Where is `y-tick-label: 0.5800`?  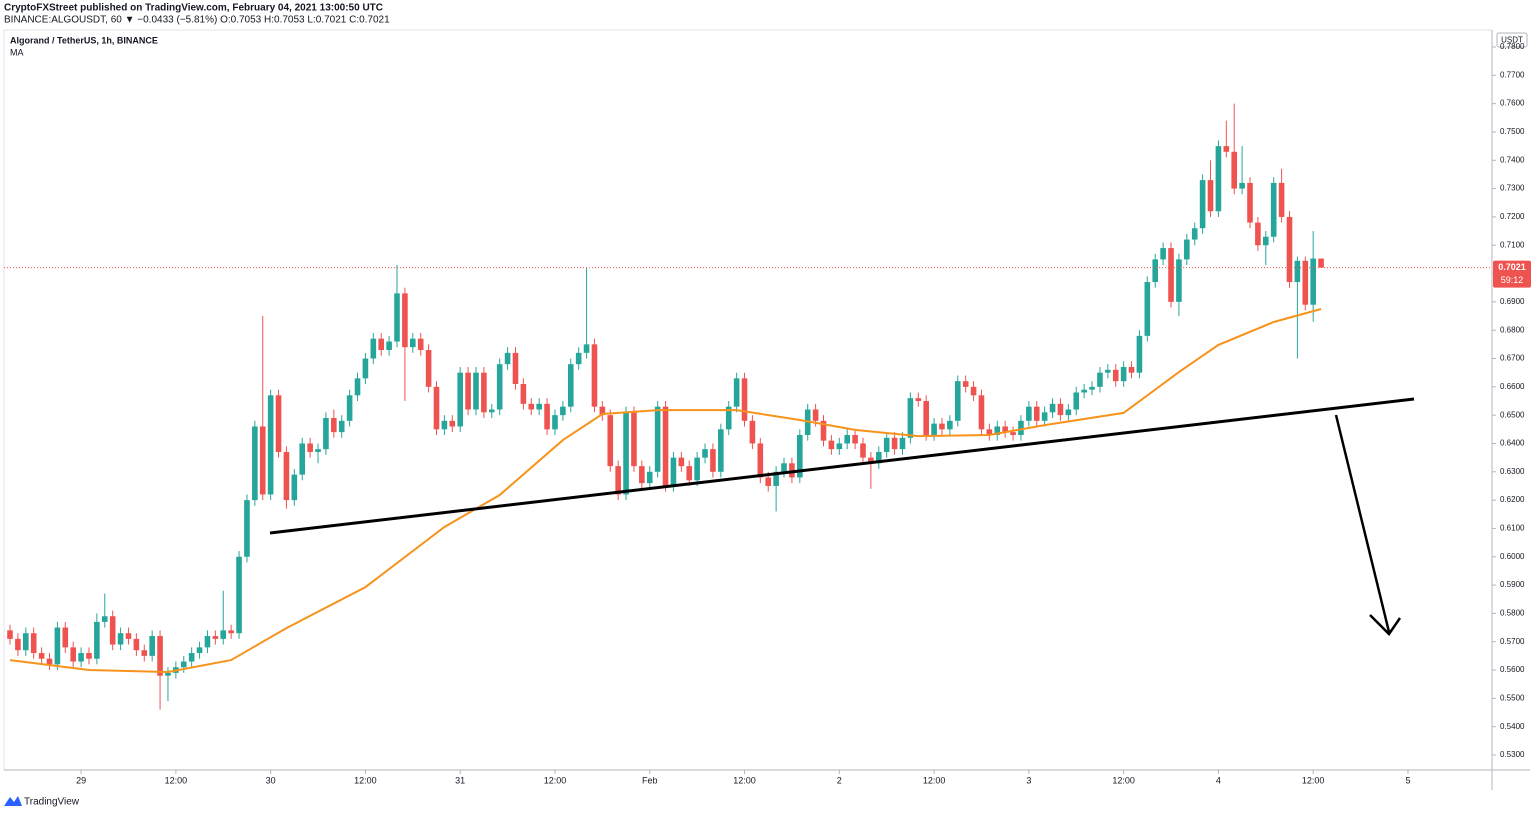
y-tick-label: 0.5800 is located at coordinates (1512, 613).